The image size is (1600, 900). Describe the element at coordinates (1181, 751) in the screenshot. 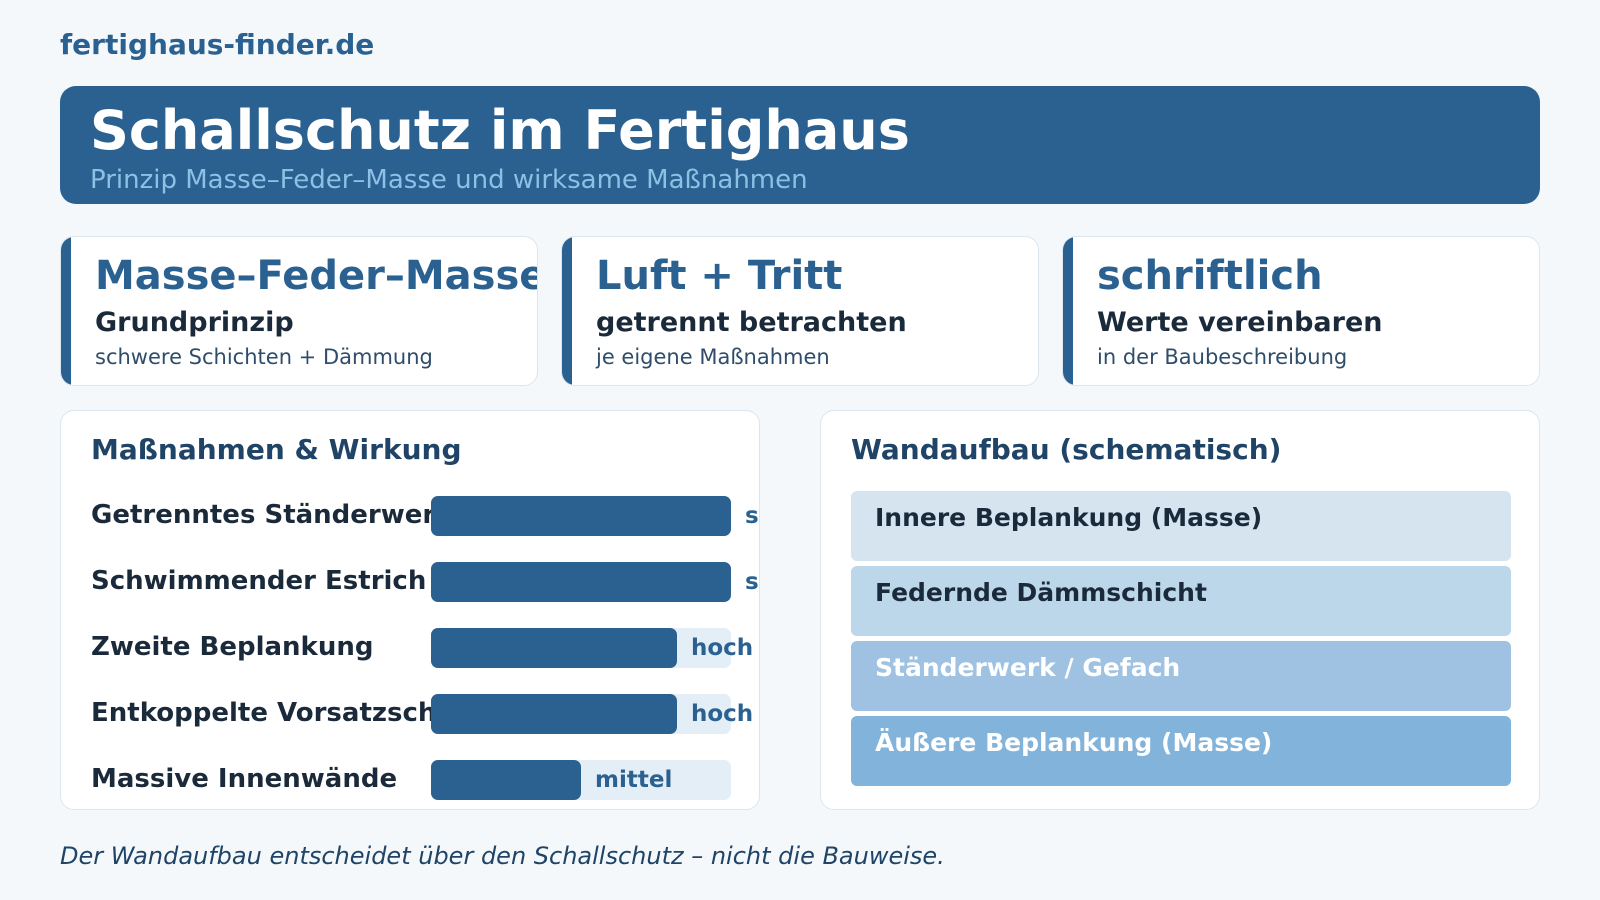

I see `wall-layer: Äußere Beplankung (Masse)` at that location.